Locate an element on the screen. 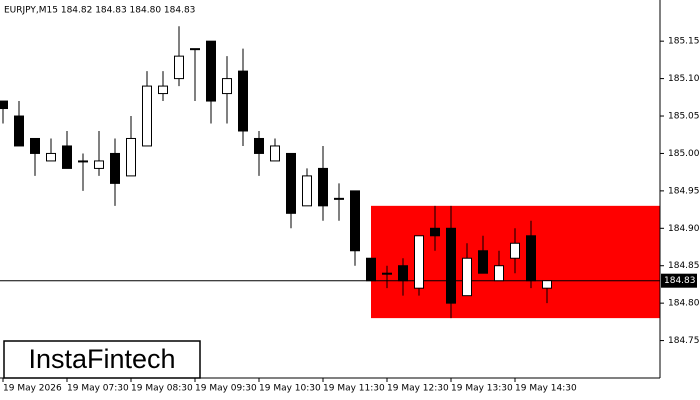  x-tick-label: 19 May 12:30 is located at coordinates (418, 389).